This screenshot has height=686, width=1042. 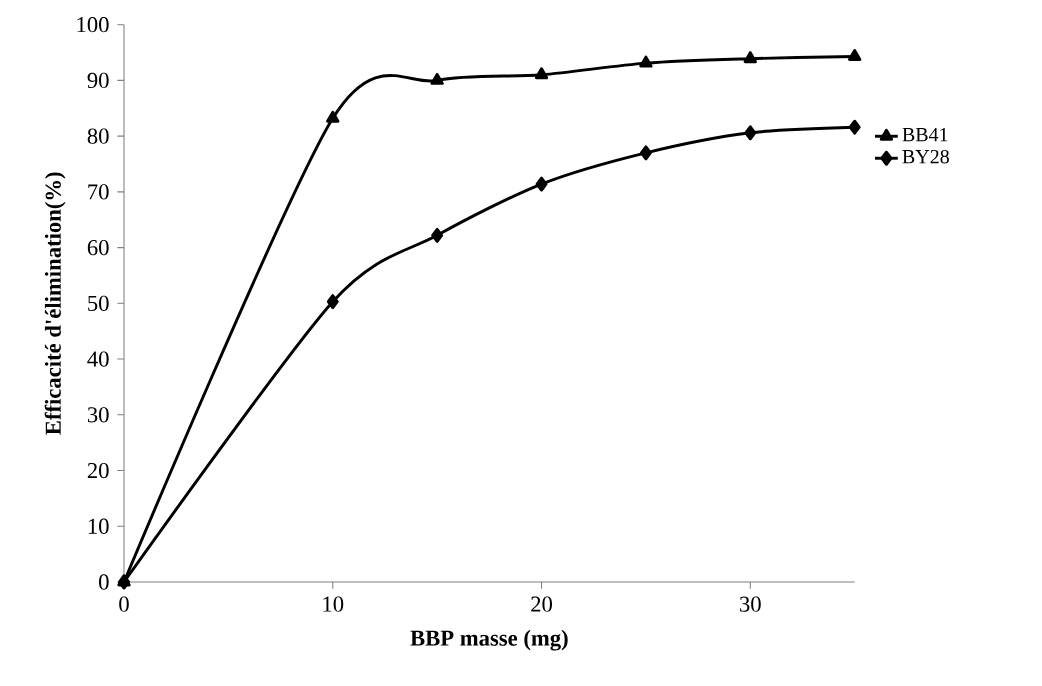 I want to click on y-tick-label: 60, so click(x=98, y=247).